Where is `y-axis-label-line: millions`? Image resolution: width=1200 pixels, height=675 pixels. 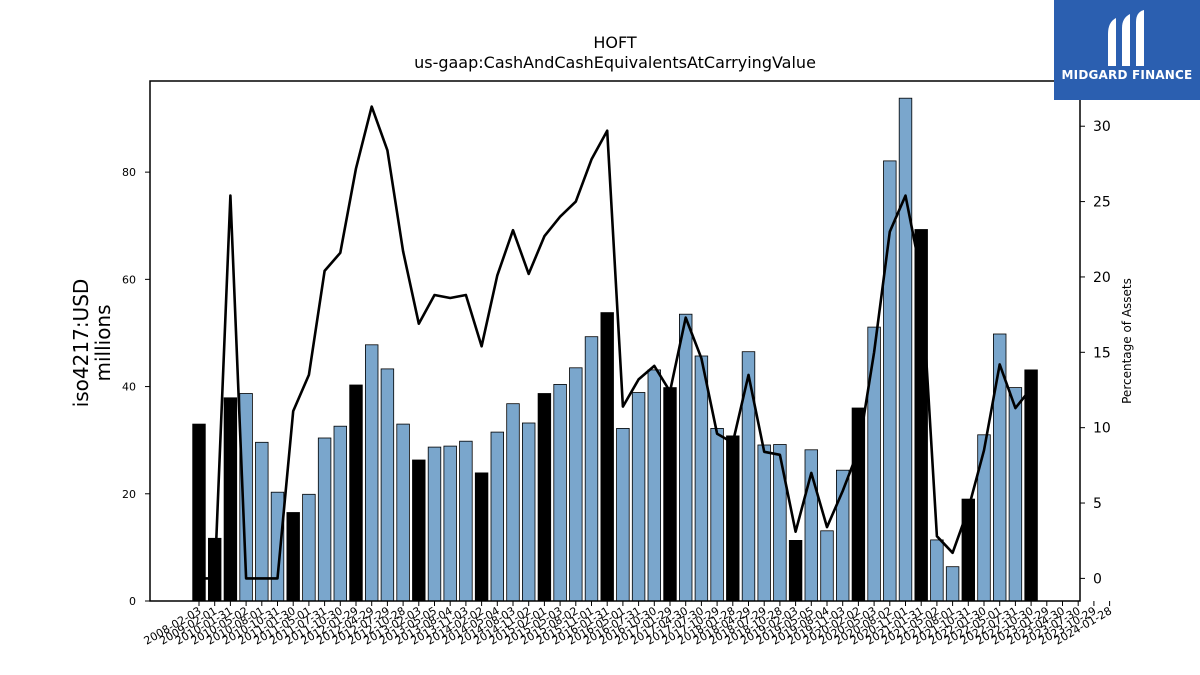
y-axis-label-line: millions is located at coordinates (103, 342).